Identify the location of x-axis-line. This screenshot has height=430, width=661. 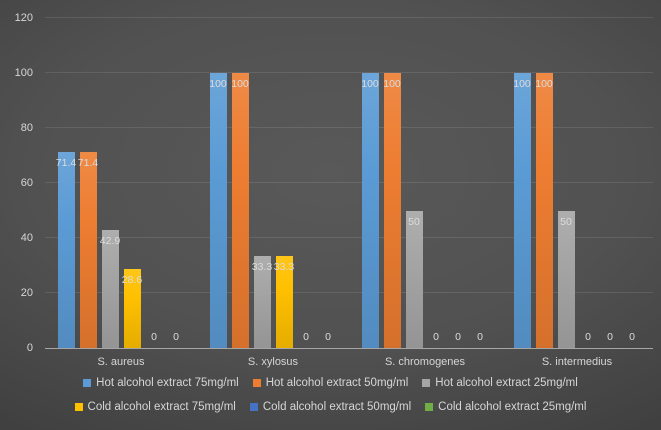
(349, 348).